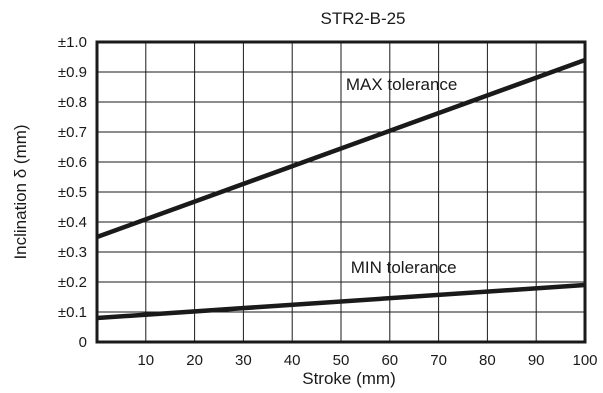 Image resolution: width=603 pixels, height=393 pixels. Describe the element at coordinates (72, 42) in the screenshot. I see `y-tick-label: ±1.0` at that location.